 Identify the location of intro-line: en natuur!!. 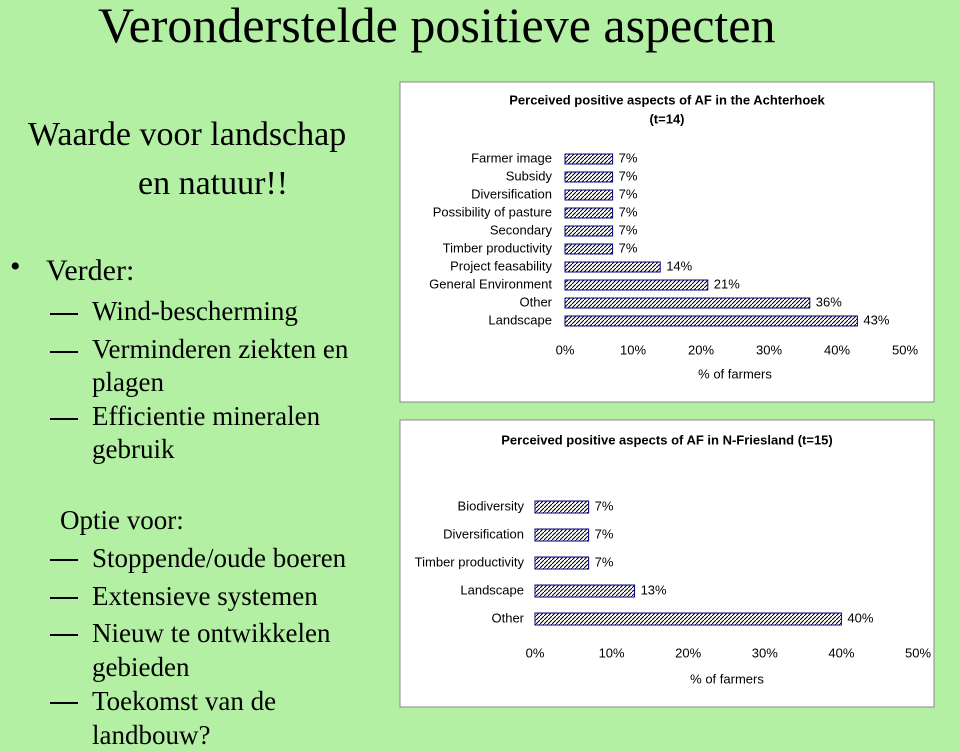
(213, 183).